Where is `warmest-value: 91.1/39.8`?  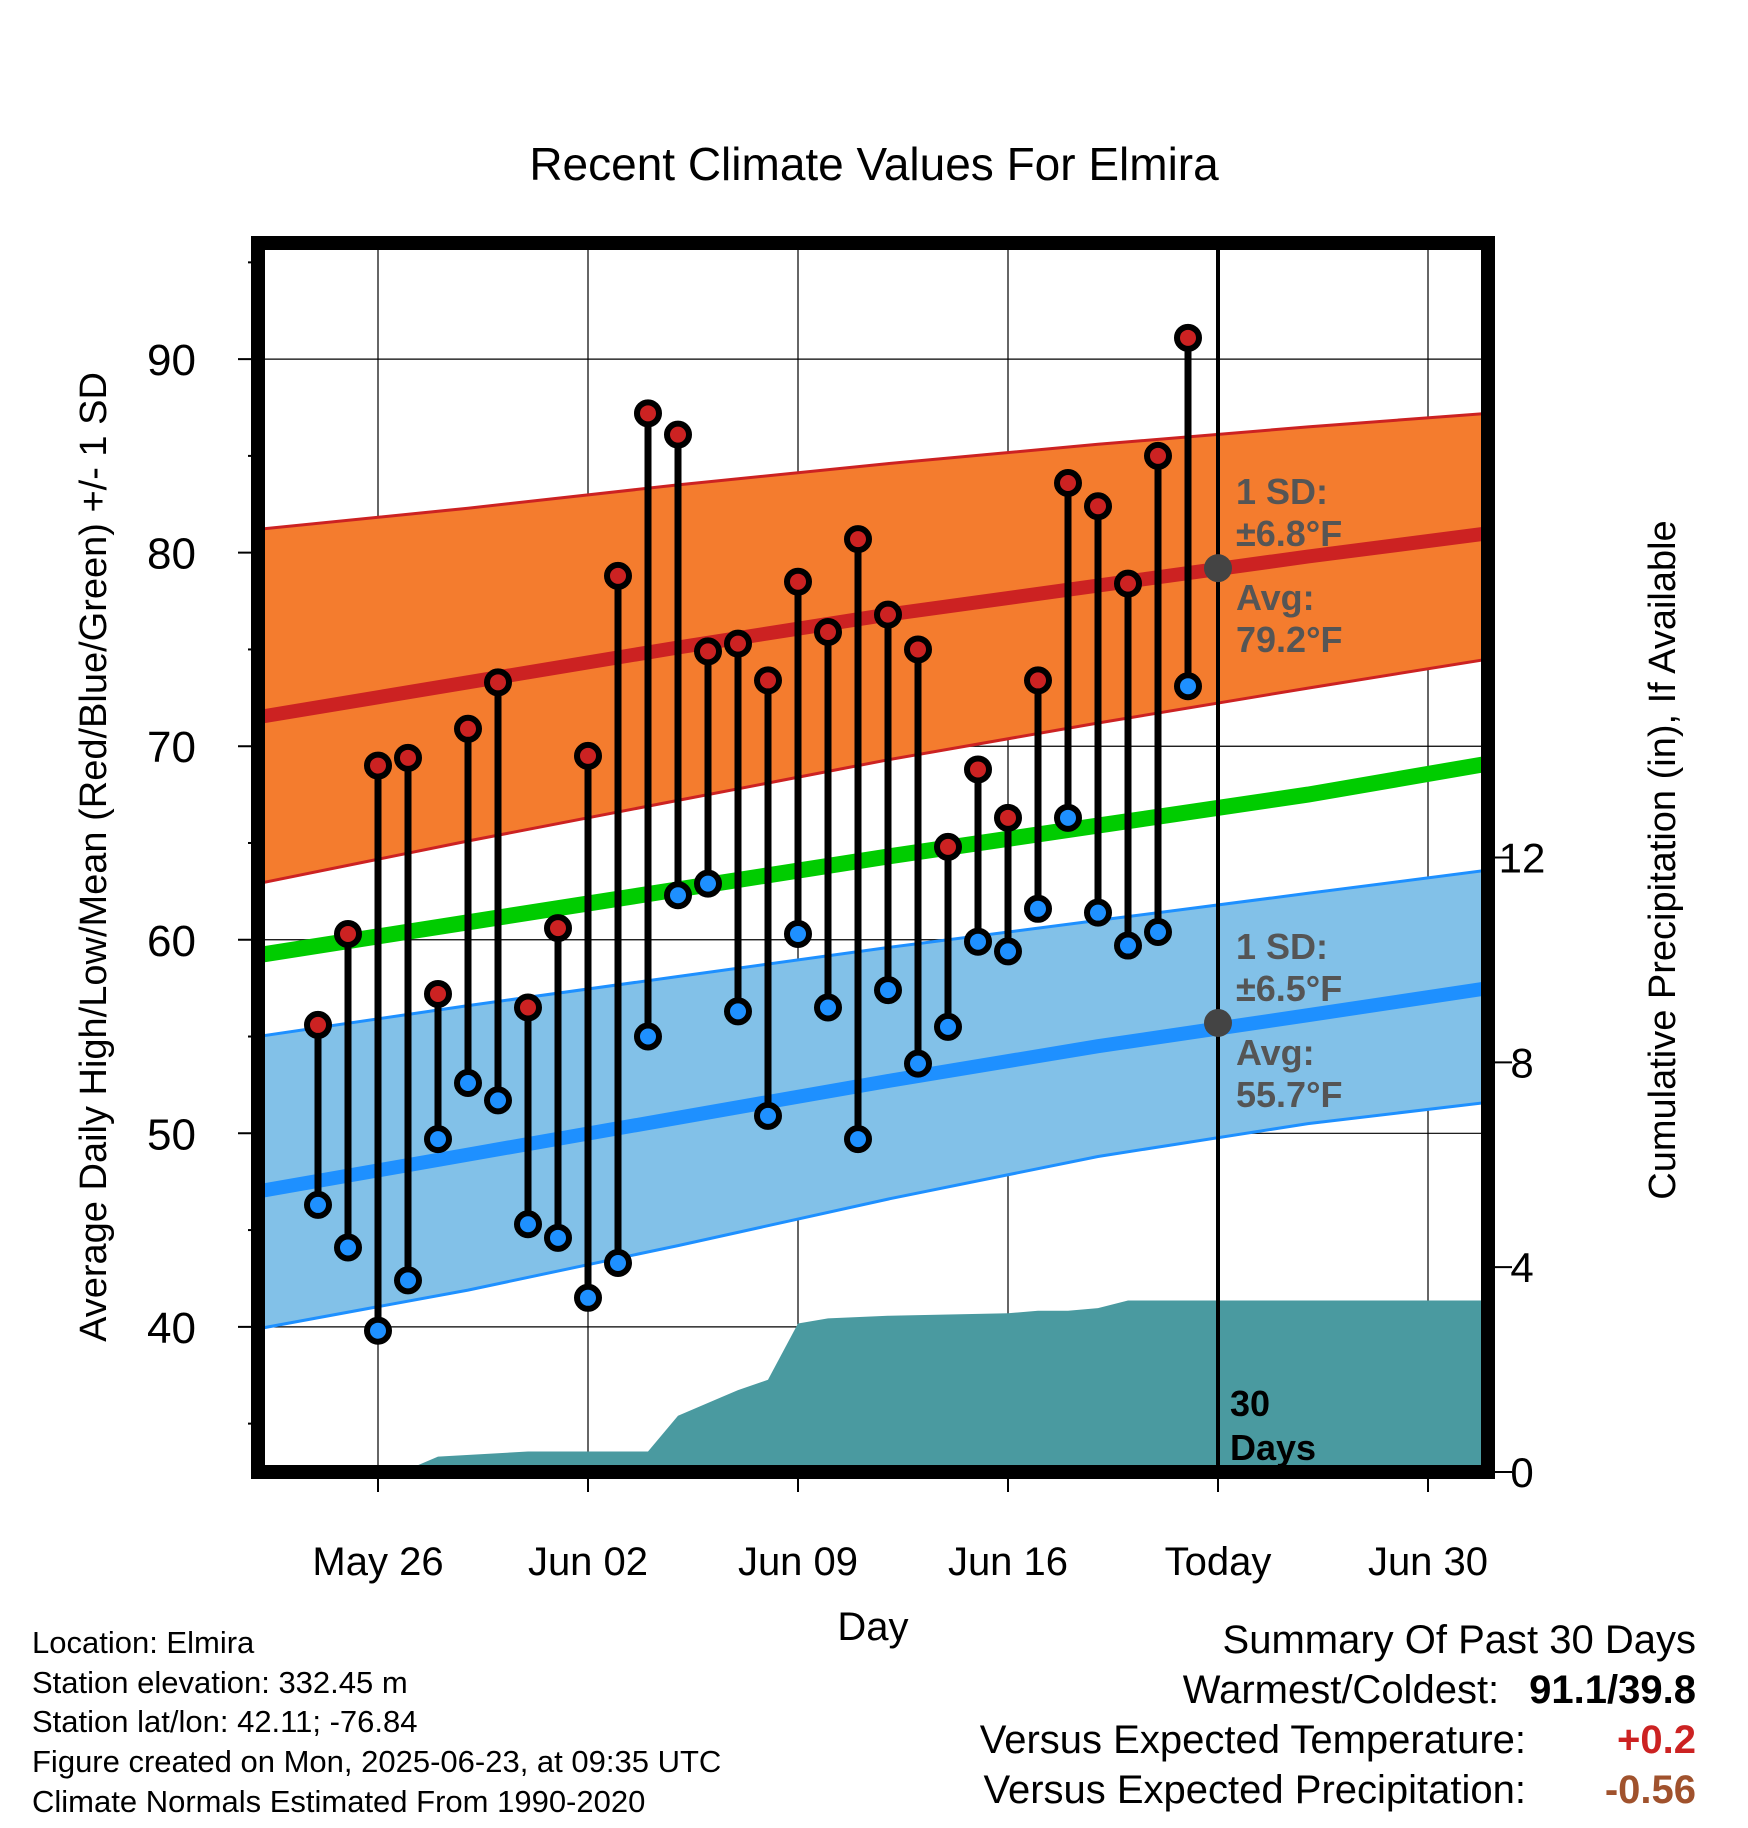
warmest-value: 91.1/39.8 is located at coordinates (1612, 1690).